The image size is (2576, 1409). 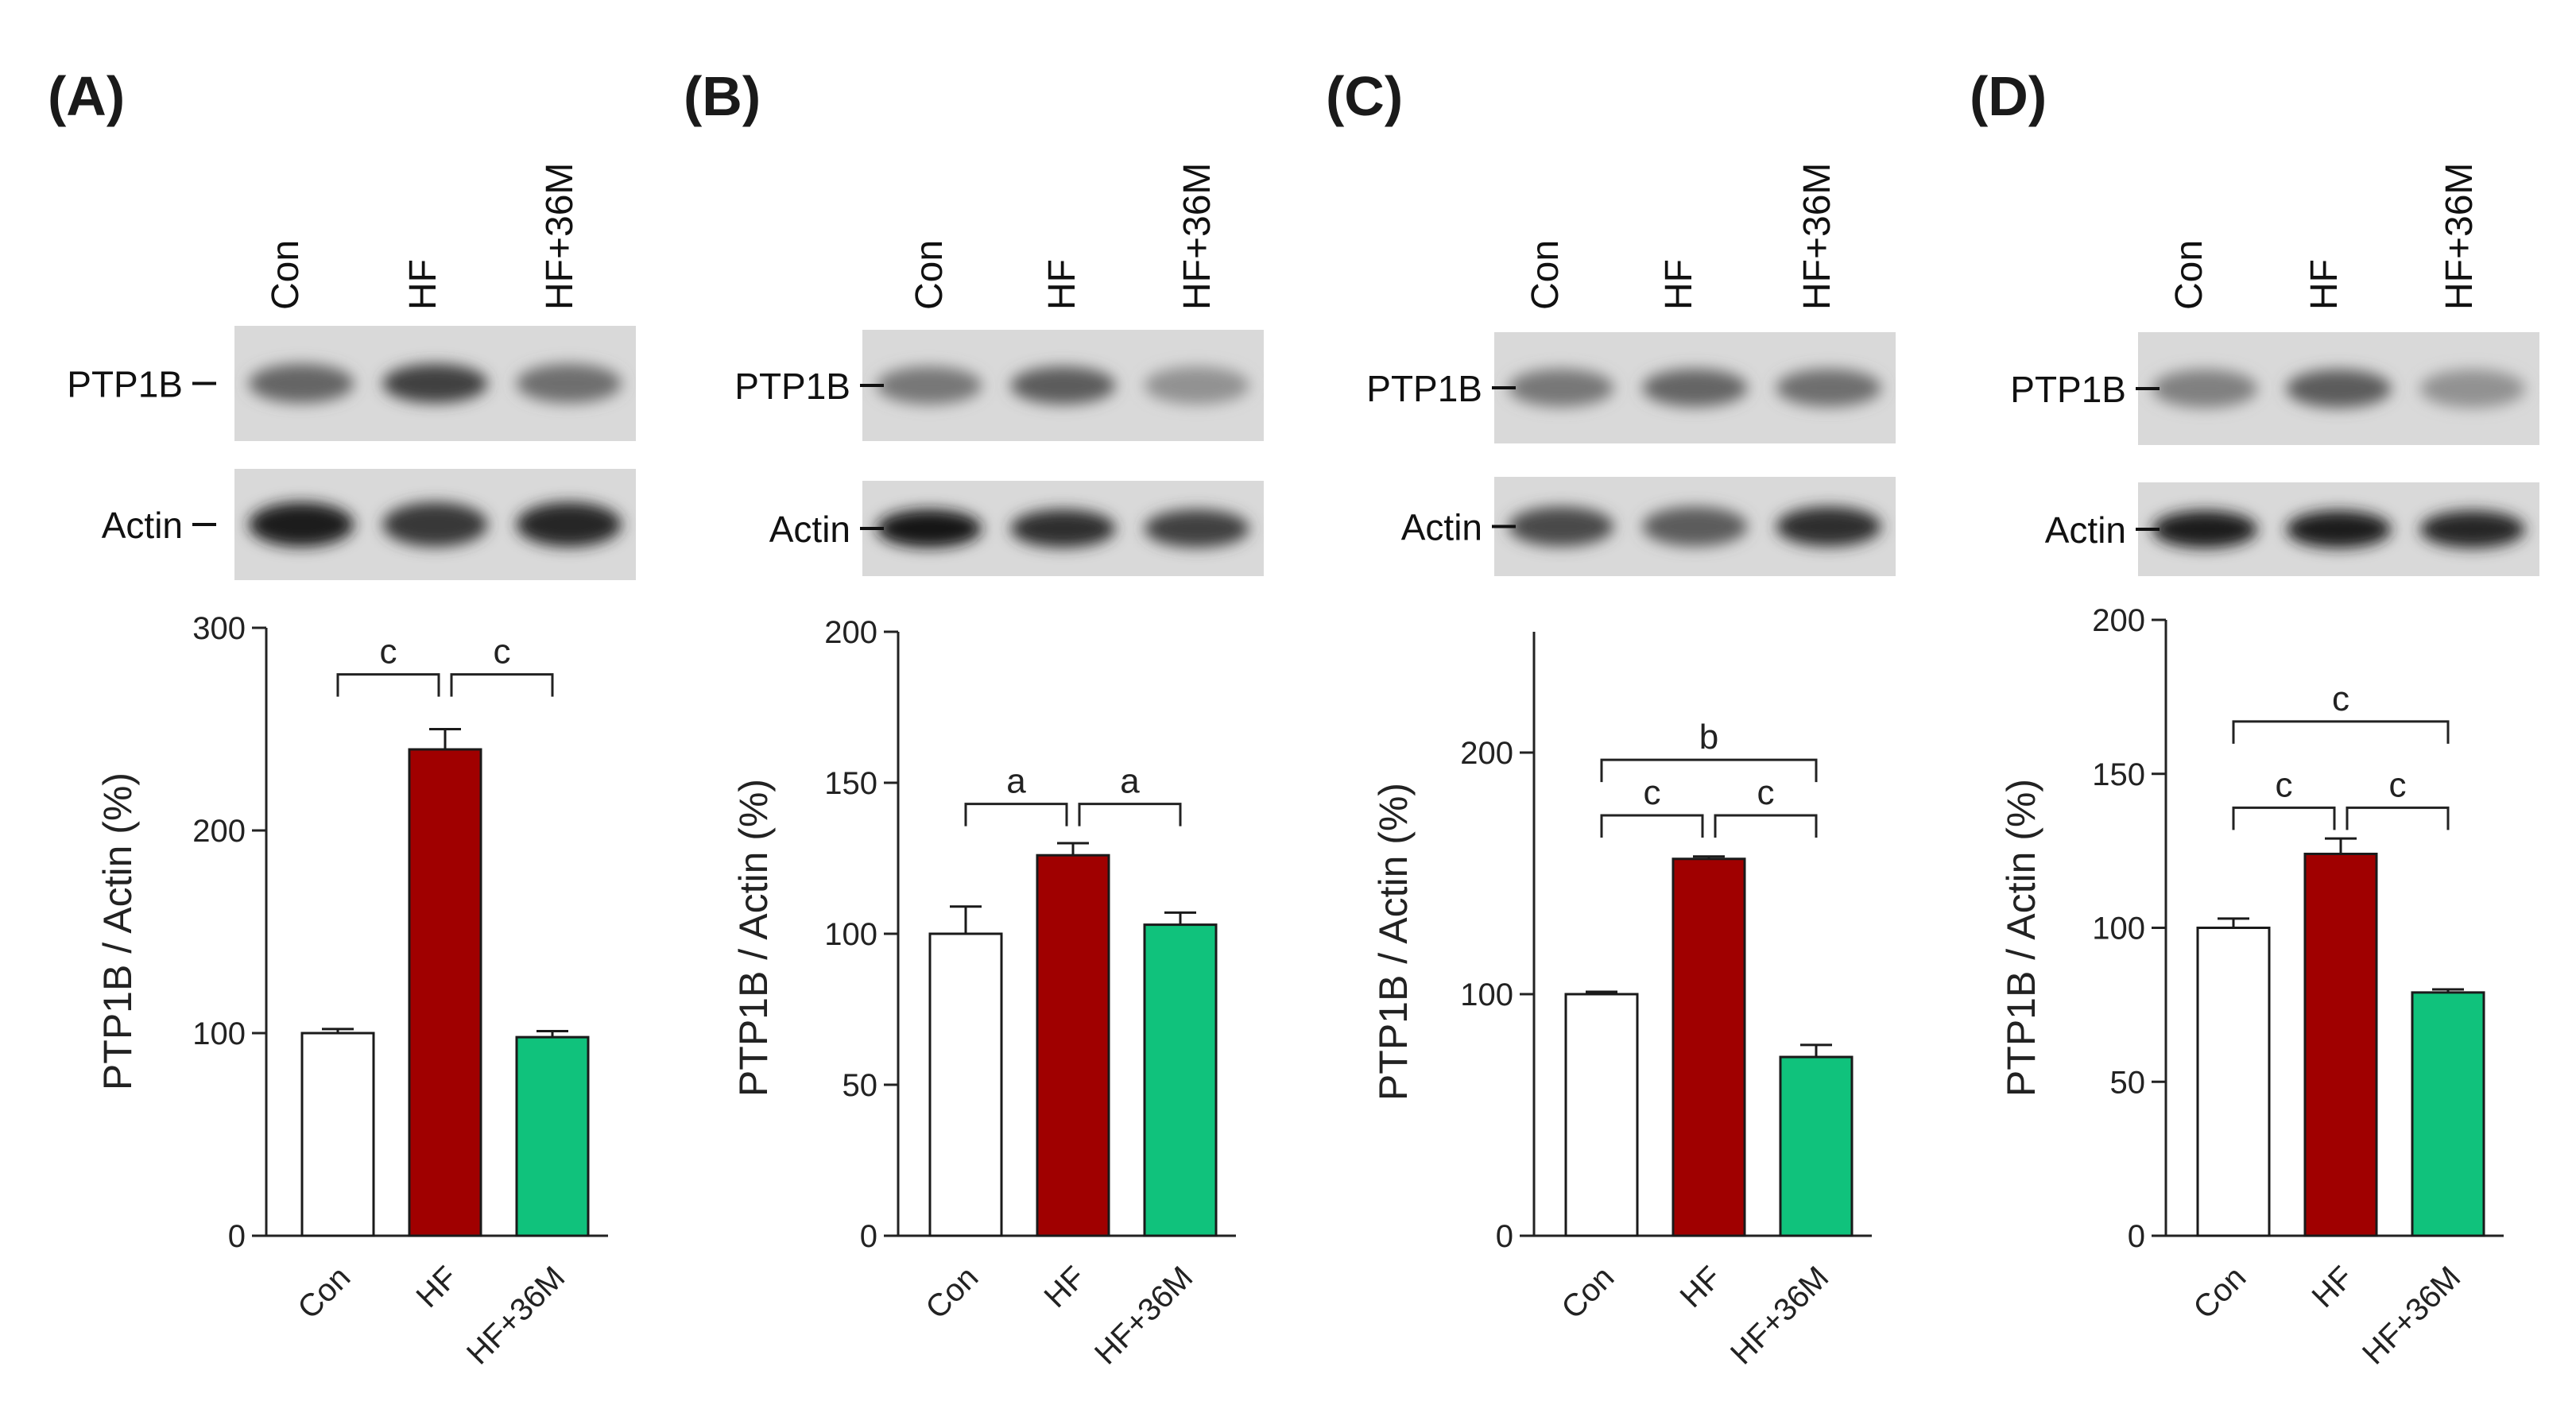 What do you see at coordinates (722, 96) in the screenshot?
I see `panel-label: (B)` at bounding box center [722, 96].